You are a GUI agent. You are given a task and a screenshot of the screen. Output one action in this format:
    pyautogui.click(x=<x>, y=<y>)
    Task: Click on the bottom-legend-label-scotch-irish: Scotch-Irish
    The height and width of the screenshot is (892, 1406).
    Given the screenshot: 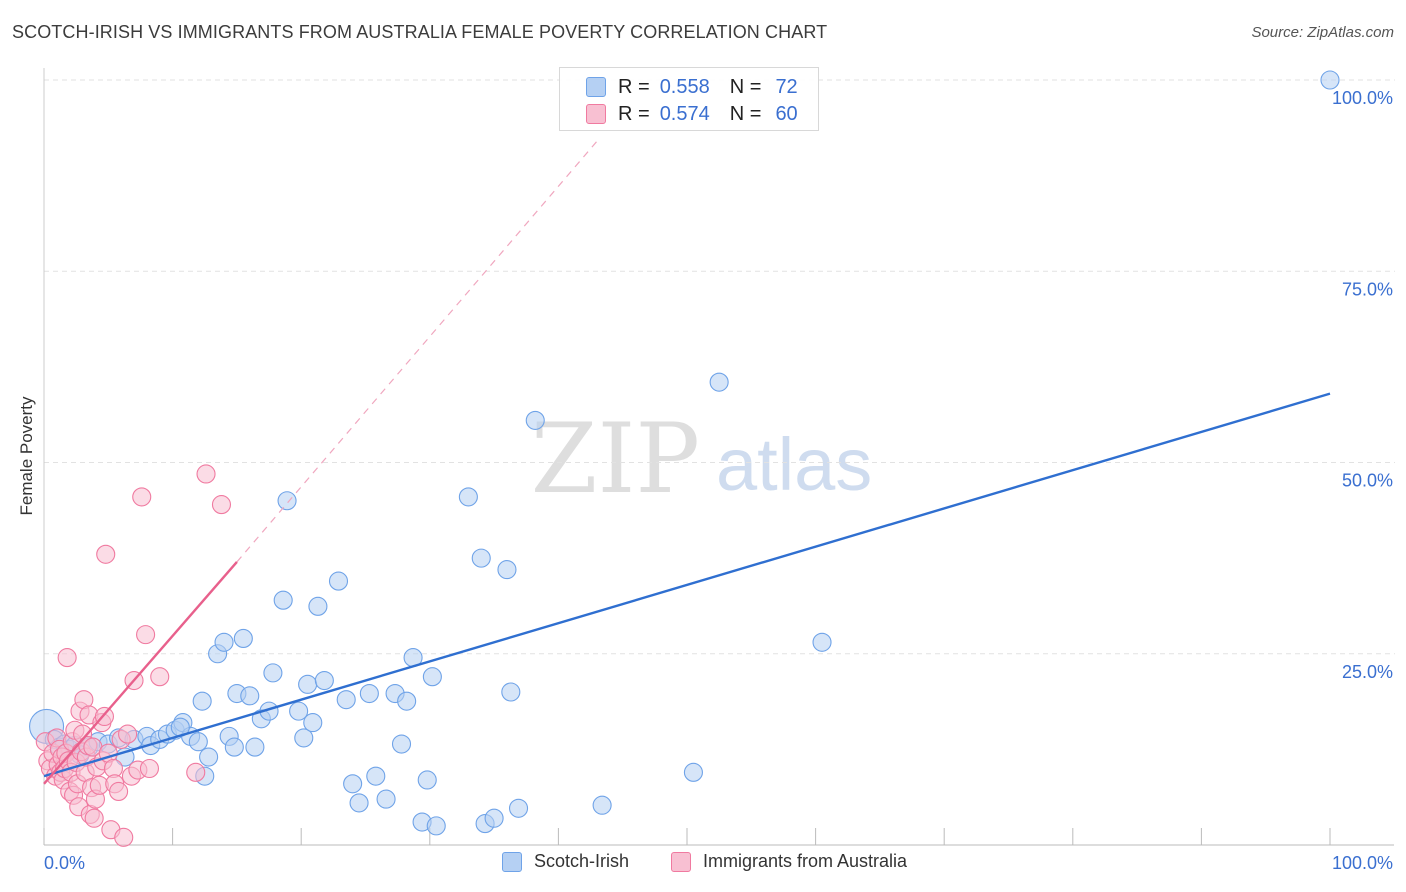 What is the action you would take?
    pyautogui.click(x=582, y=861)
    